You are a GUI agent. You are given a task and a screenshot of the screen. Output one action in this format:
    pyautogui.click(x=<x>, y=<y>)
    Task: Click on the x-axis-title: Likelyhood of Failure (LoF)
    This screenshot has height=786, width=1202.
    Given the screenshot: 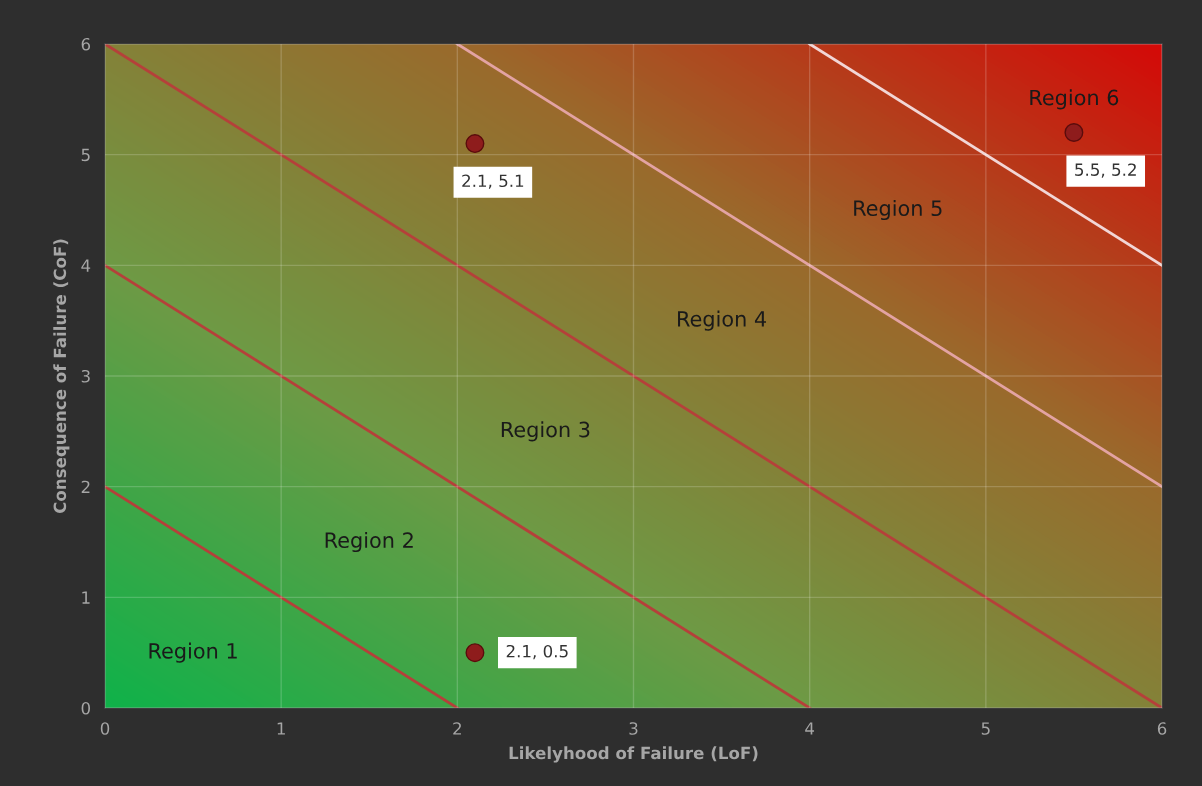 What is the action you would take?
    pyautogui.click(x=633, y=754)
    